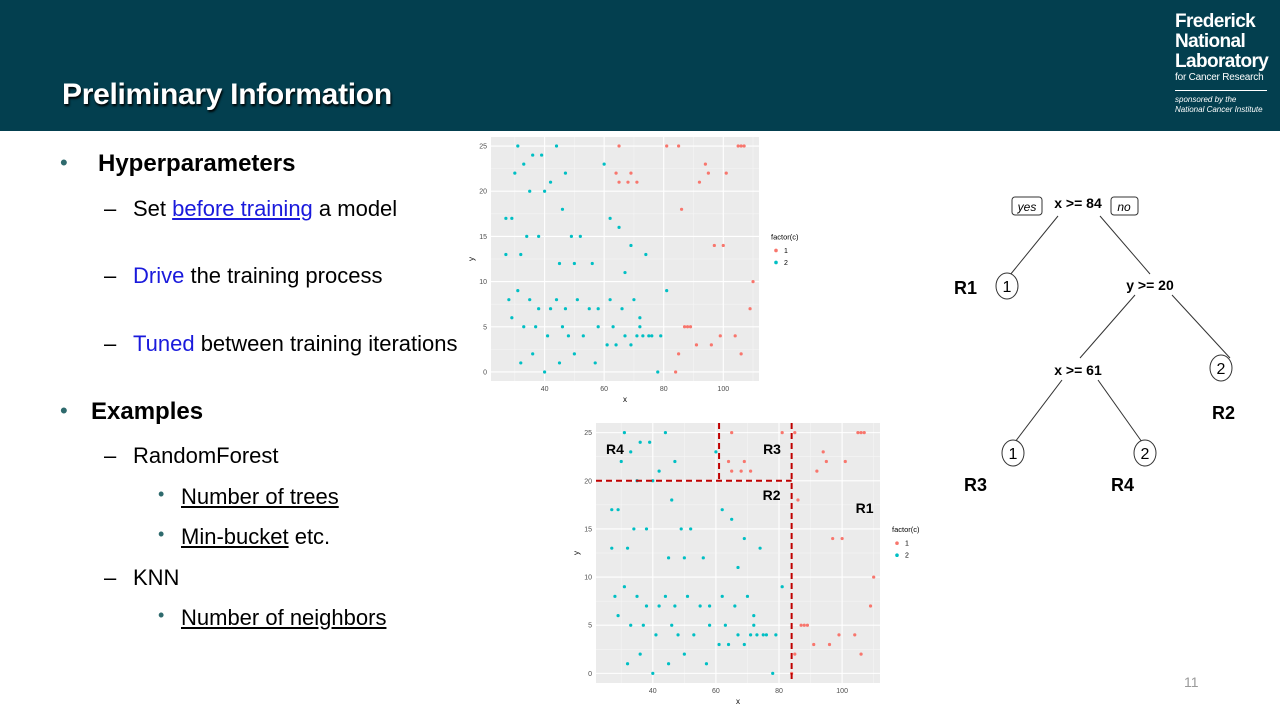 This screenshot has width=1280, height=720. What do you see at coordinates (1125, 245) in the screenshot?
I see `edge-root-node2` at bounding box center [1125, 245].